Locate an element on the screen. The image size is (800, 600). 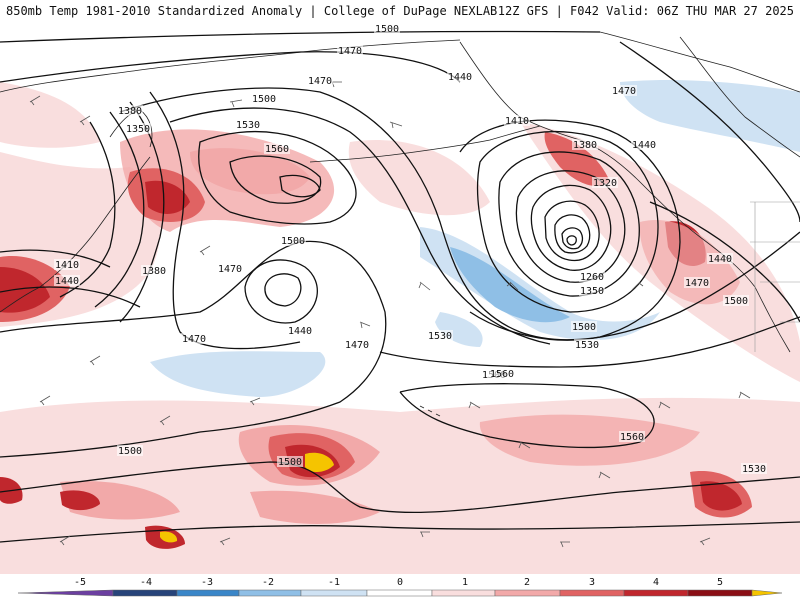
colorbar-tick-label: -5 is located at coordinates (80, 582).